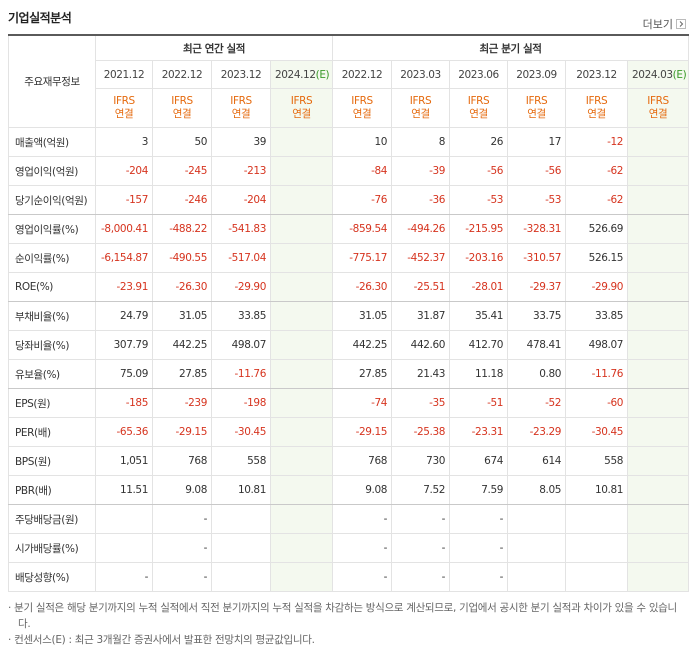 The image size is (694, 648). Describe the element at coordinates (597, 374) in the screenshot. I see `value-cell: -11.76` at that location.